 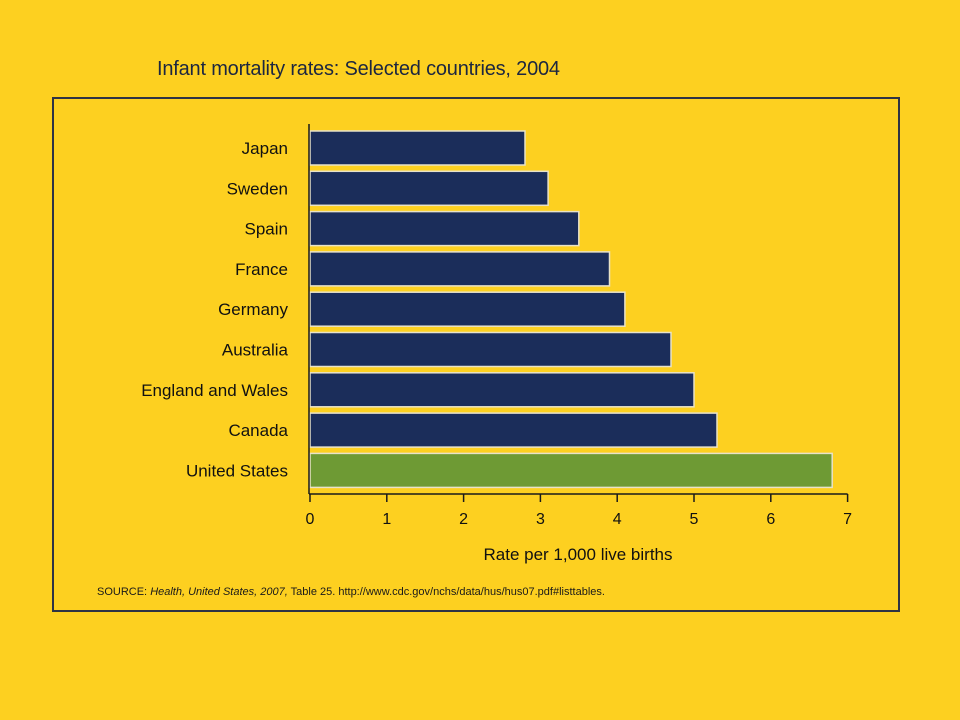 What do you see at coordinates (463, 519) in the screenshot?
I see `x-tick-label: 2` at bounding box center [463, 519].